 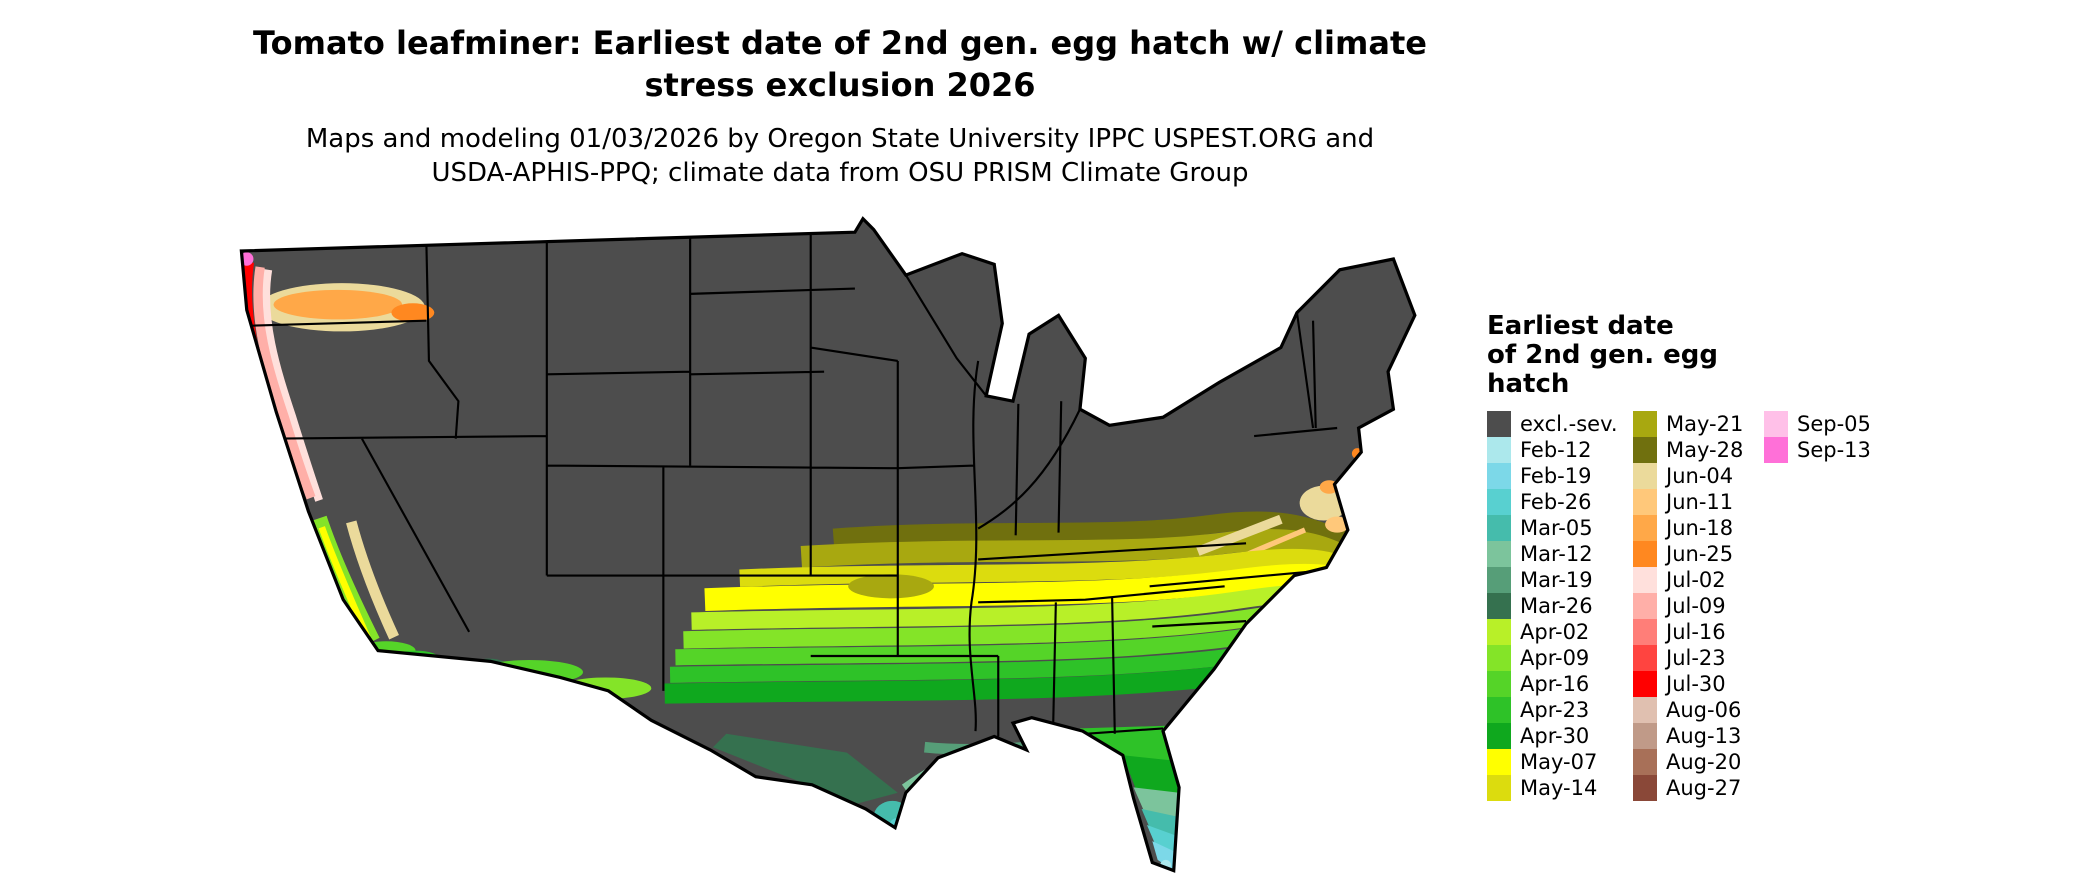 What do you see at coordinates (1161, 839) in the screenshot?
I see `map-region-south-florida-cyan` at bounding box center [1161, 839].